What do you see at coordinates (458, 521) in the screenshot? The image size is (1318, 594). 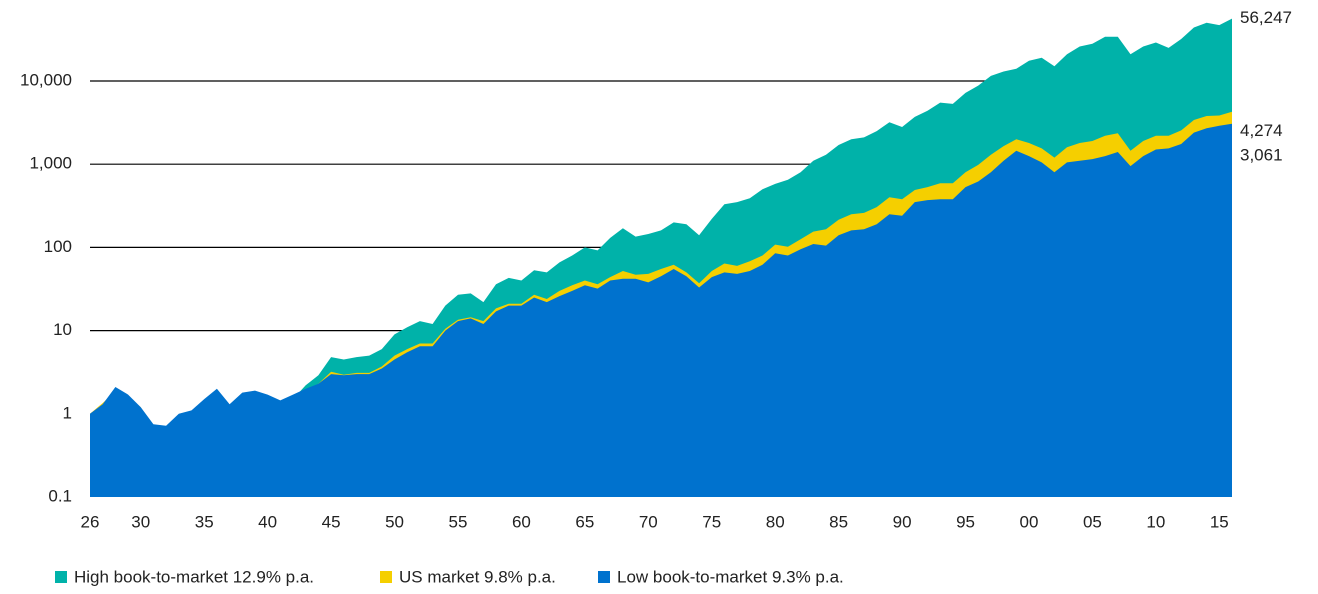 I see `x-tick-label: 55` at bounding box center [458, 521].